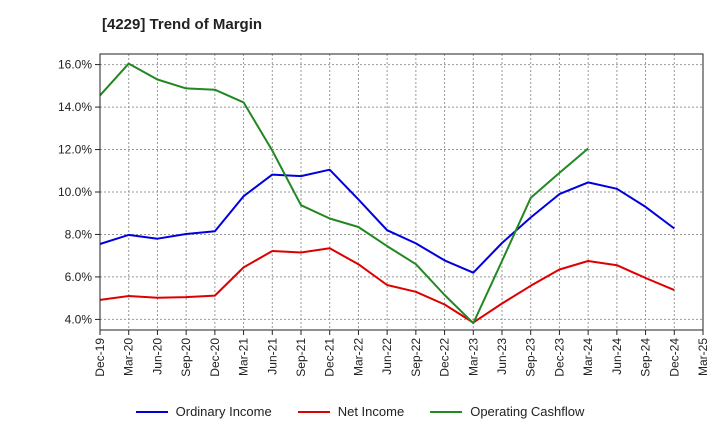 Image resolution: width=720 pixels, height=440 pixels. I want to click on y-tick-label: 14.0%, so click(75, 107).